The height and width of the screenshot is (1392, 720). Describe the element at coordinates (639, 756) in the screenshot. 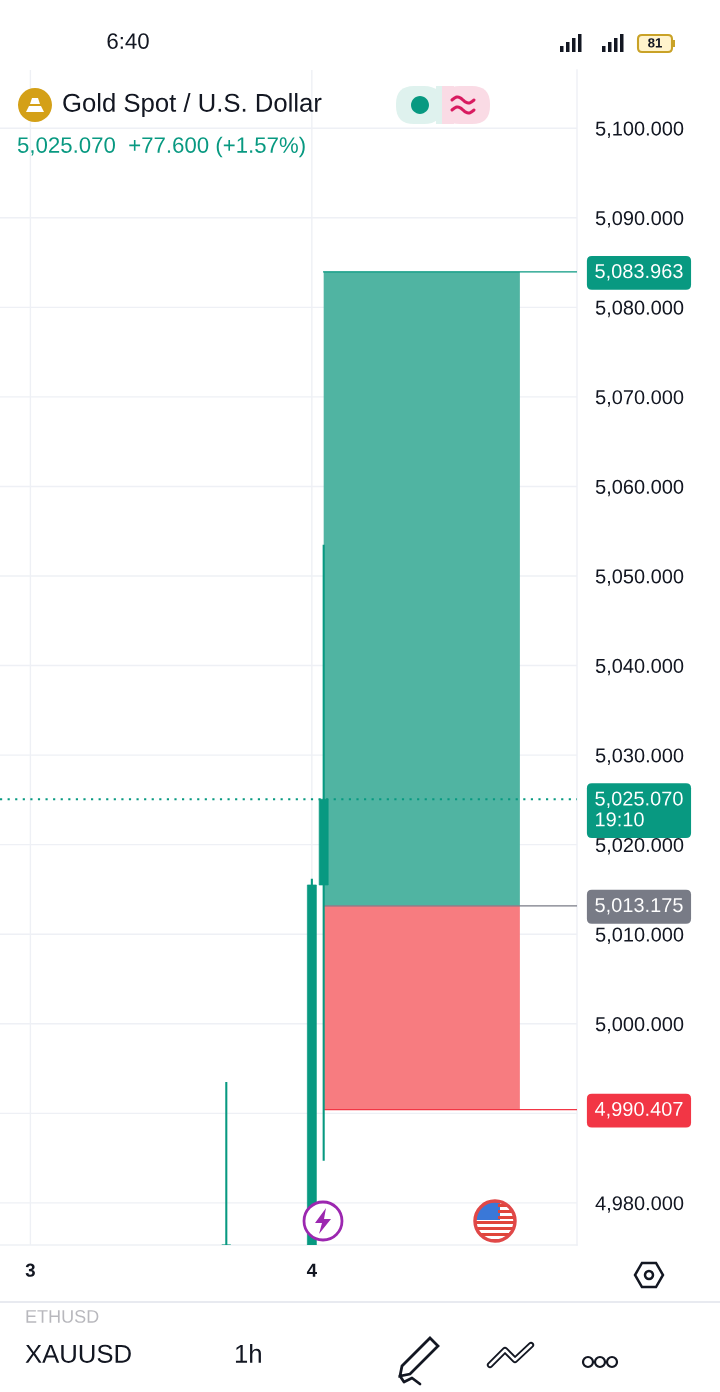

I see `y-tick-label: 5,030.000` at that location.